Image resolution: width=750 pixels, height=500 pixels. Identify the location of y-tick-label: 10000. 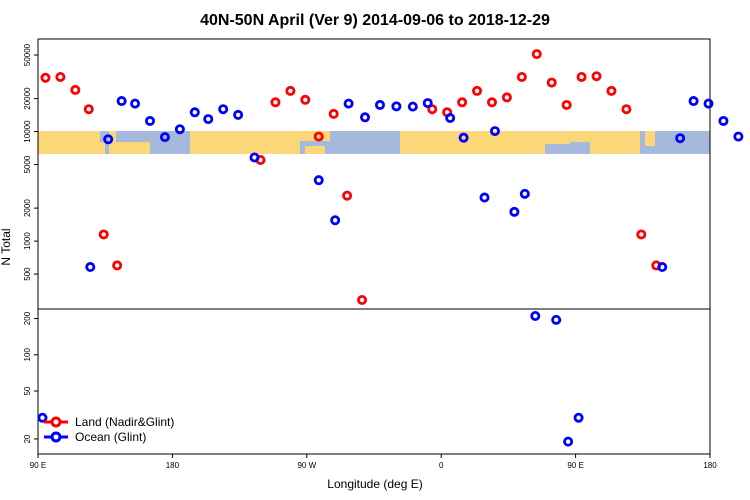
(27, 131).